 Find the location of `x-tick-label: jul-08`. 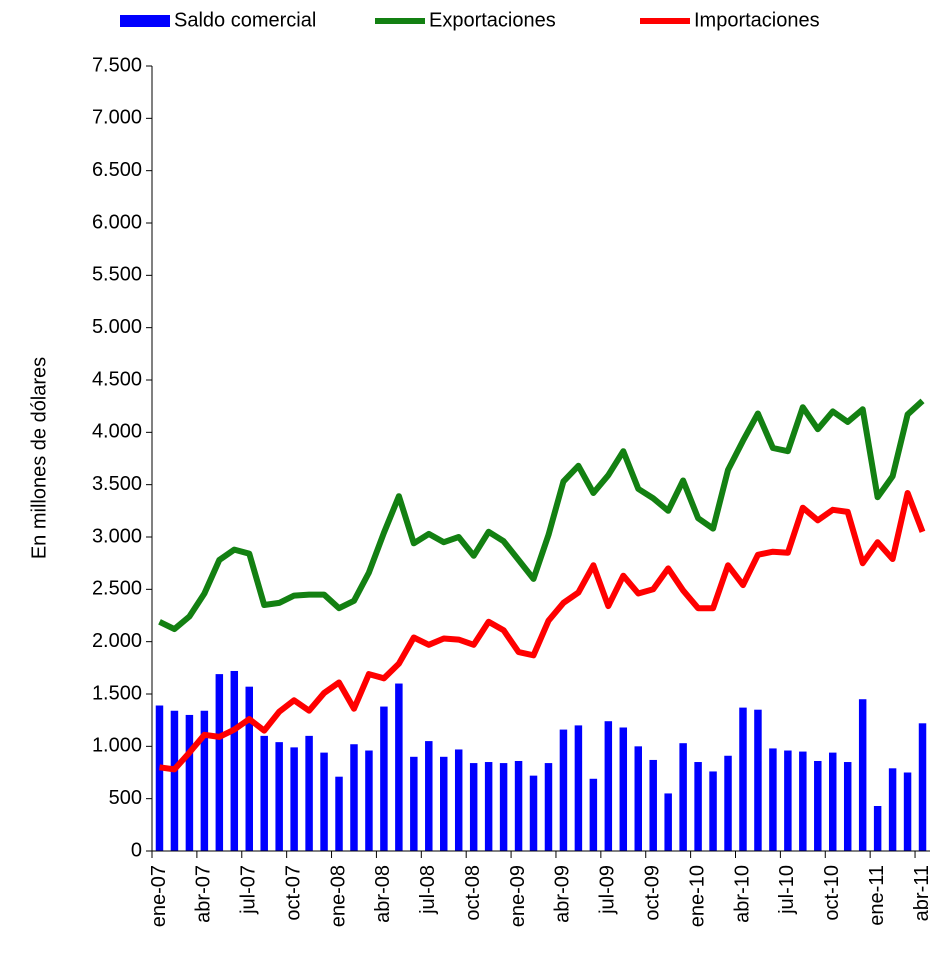

x-tick-label: jul-08 is located at coordinates (428, 890).